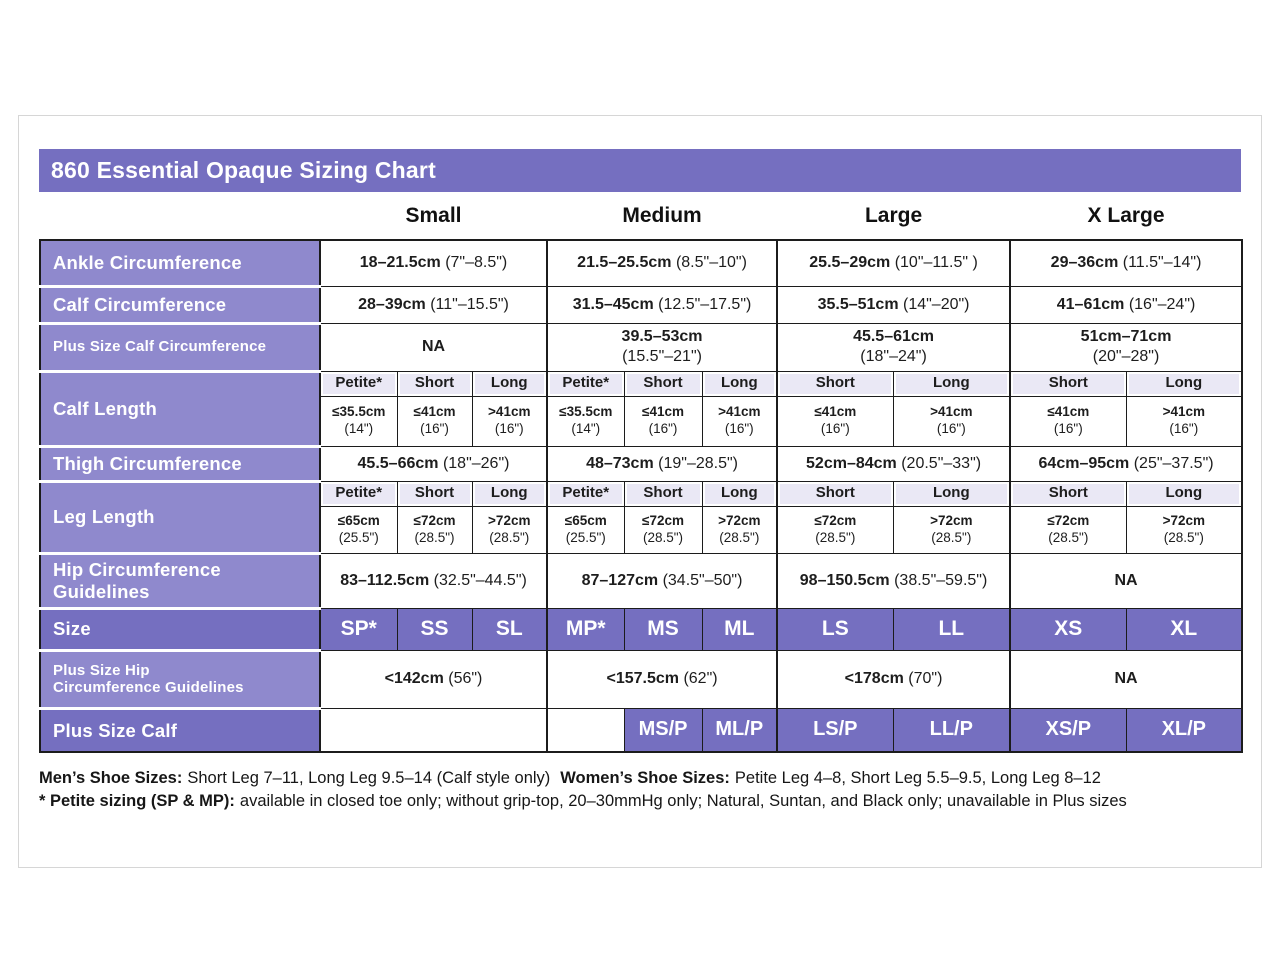 This screenshot has height=959, width=1280. Describe the element at coordinates (835, 493) in the screenshot. I see `leg-length-sub-short-l: Short` at that location.